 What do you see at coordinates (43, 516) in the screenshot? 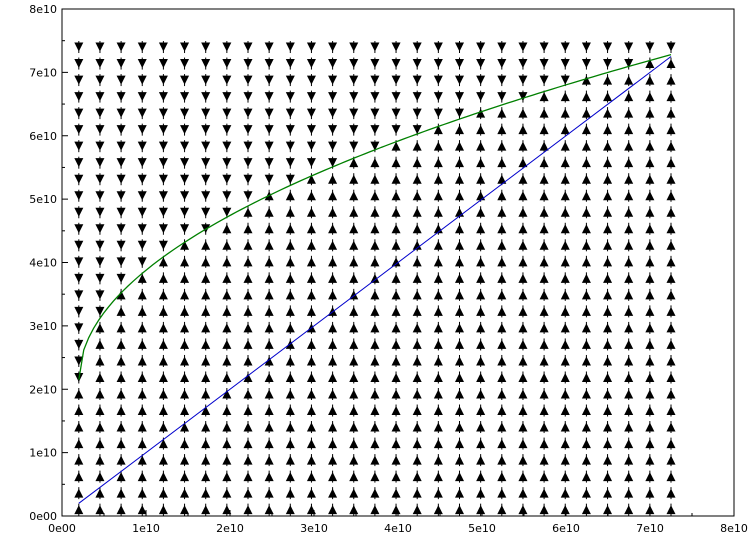
I see `y-tick-label: 0e00` at bounding box center [43, 516].